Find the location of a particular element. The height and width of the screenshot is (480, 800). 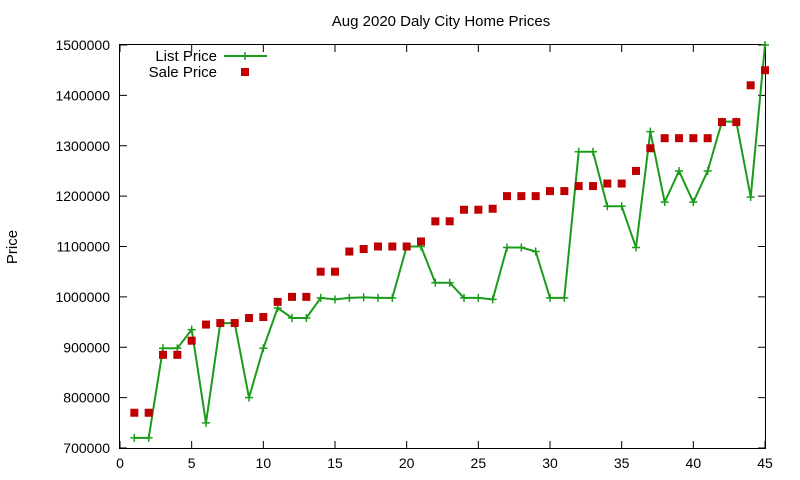

legend-label-sale-price: Sale Price is located at coordinates (183, 72).